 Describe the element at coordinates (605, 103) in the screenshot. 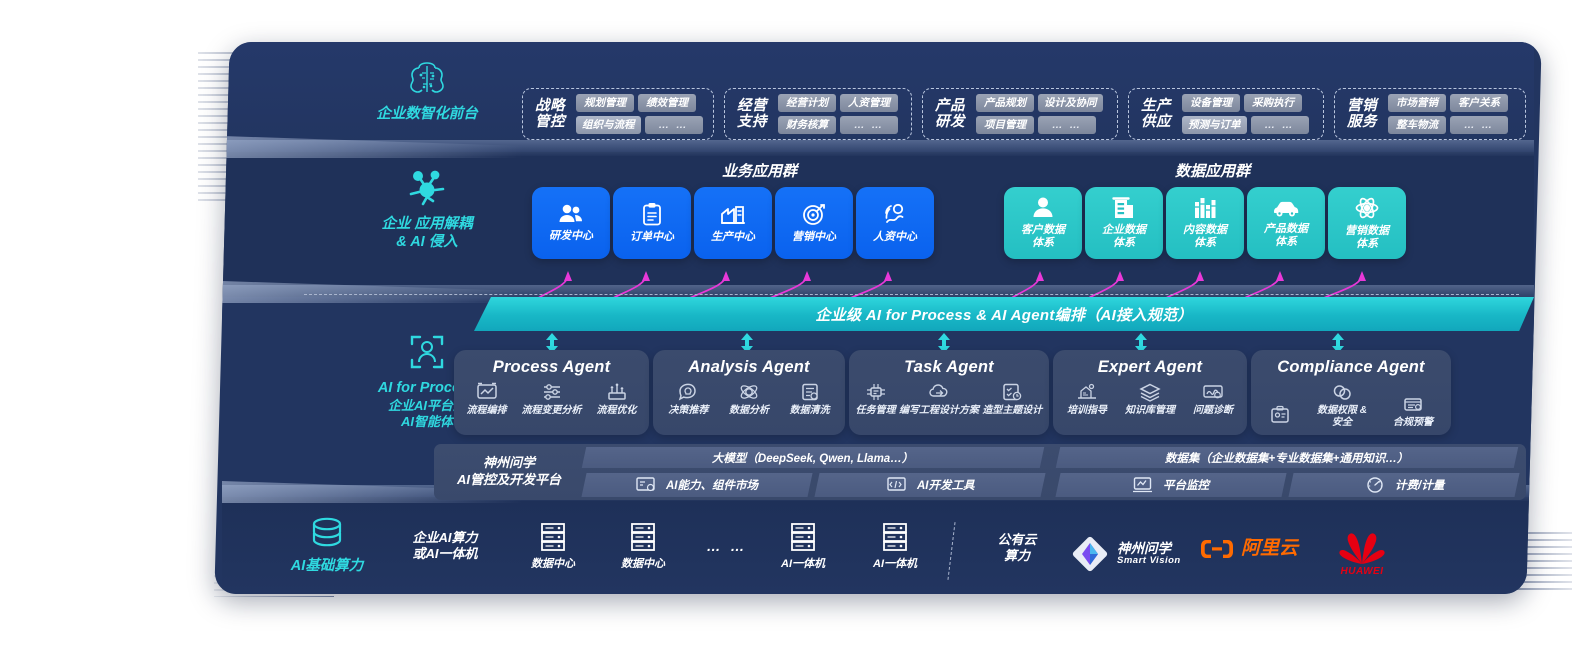

I see `chip: 规划管理` at that location.